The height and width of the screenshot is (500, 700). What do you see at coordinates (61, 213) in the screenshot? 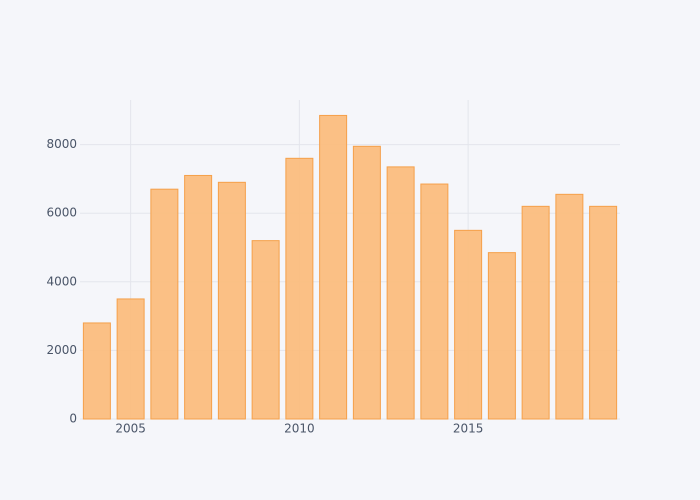
I see `y-tick-label: 6000` at bounding box center [61, 213].